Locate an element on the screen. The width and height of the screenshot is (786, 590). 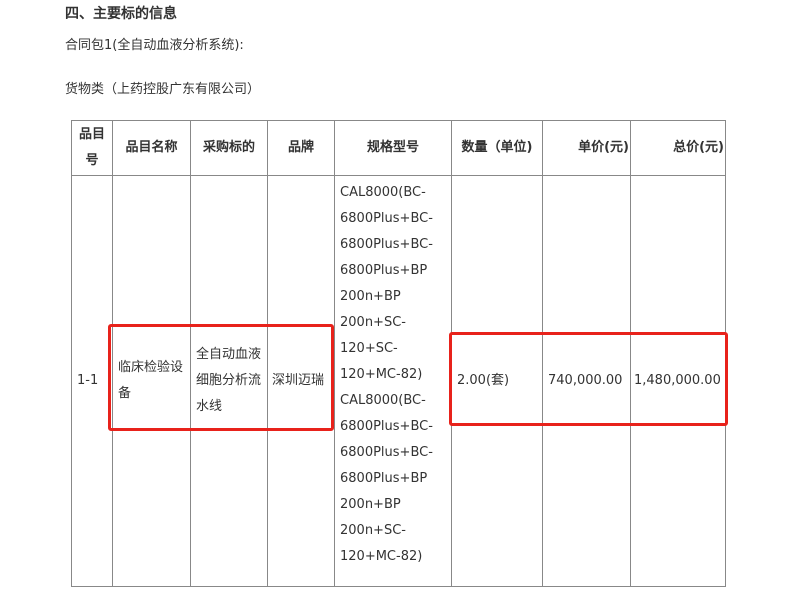
highlight-box-item is located at coordinates (221, 377).